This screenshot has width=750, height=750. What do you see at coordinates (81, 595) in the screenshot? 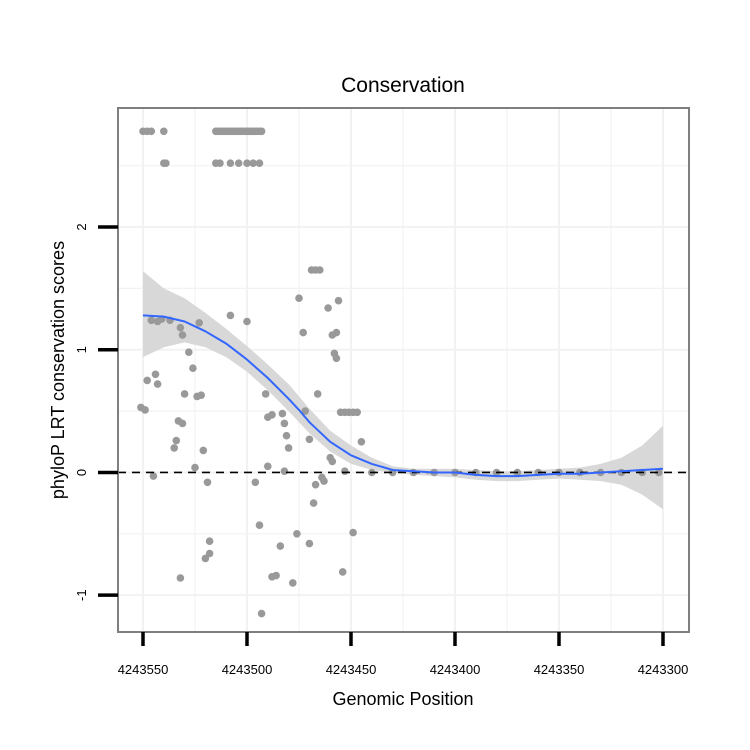
I see `y-tick-label: -1` at bounding box center [81, 595].